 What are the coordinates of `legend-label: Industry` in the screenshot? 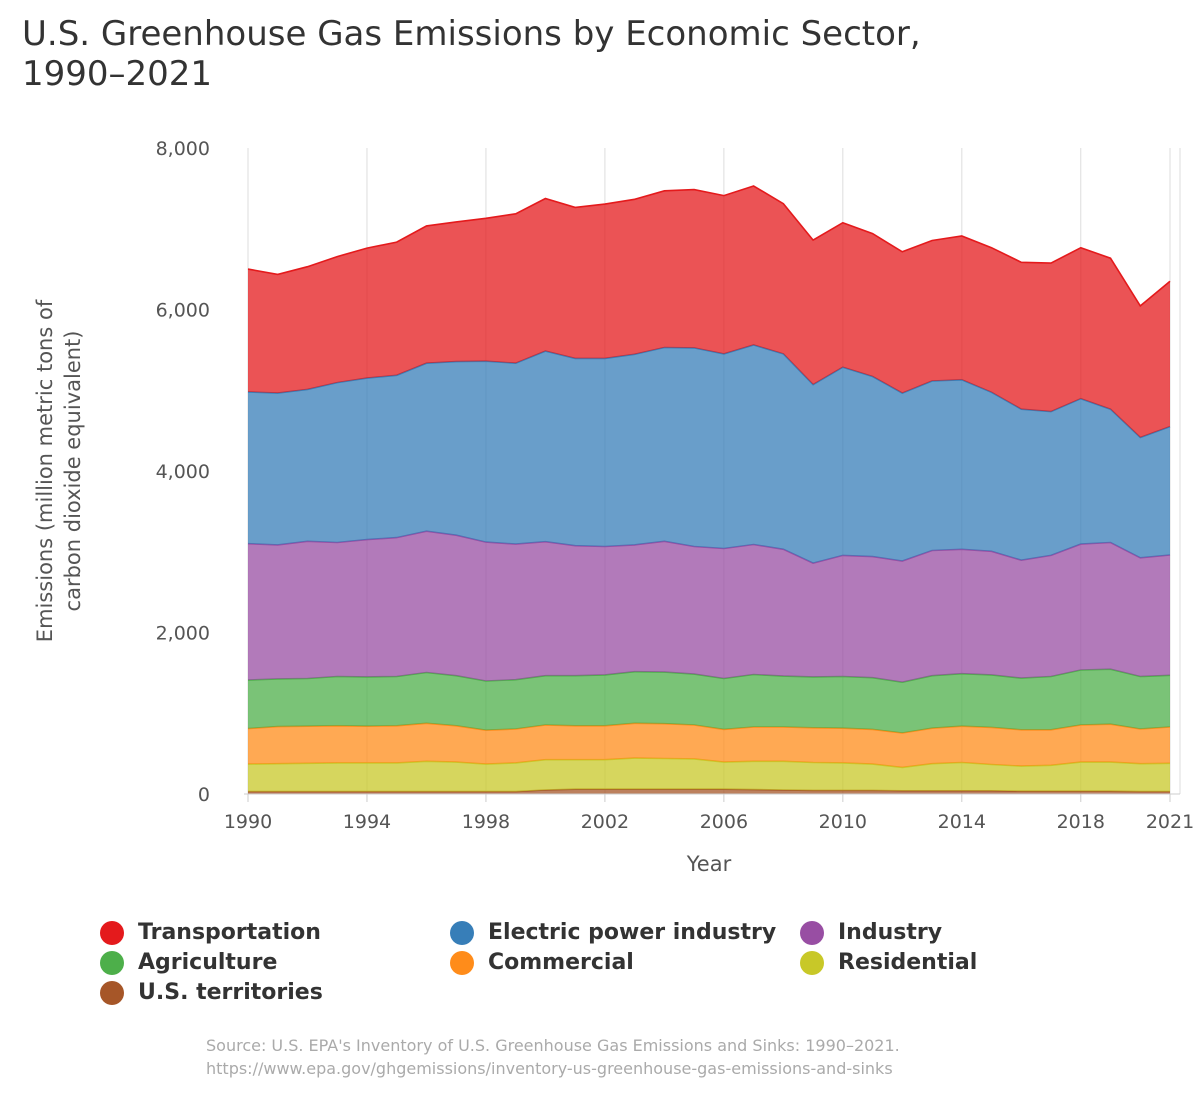 It's located at (890, 932).